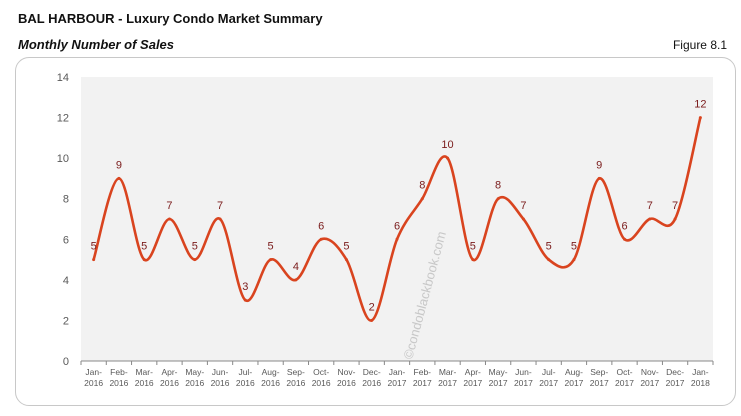 The width and height of the screenshot is (741, 416). What do you see at coordinates (66, 281) in the screenshot?
I see `y-tick-label: 4` at bounding box center [66, 281].